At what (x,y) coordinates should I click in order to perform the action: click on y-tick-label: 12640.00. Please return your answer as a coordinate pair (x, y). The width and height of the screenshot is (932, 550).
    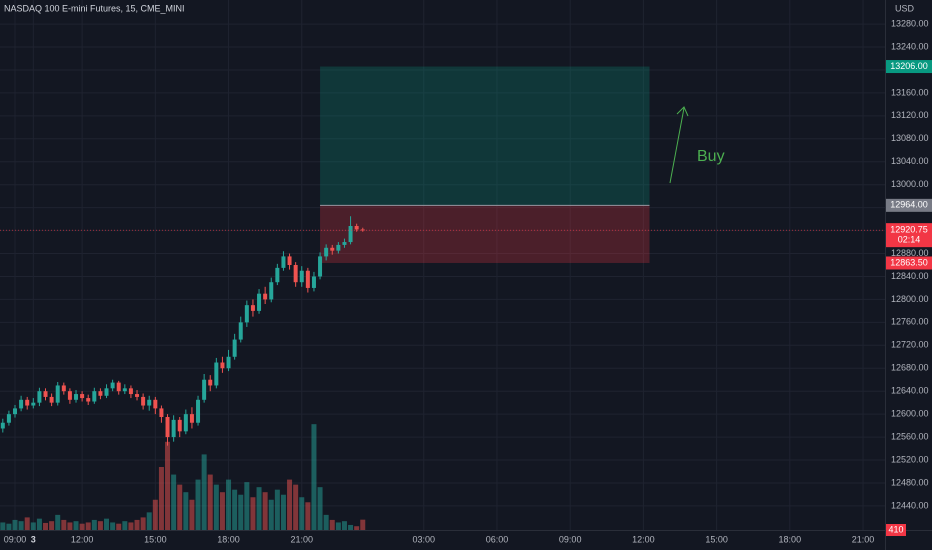
    Looking at the image, I should click on (910, 391).